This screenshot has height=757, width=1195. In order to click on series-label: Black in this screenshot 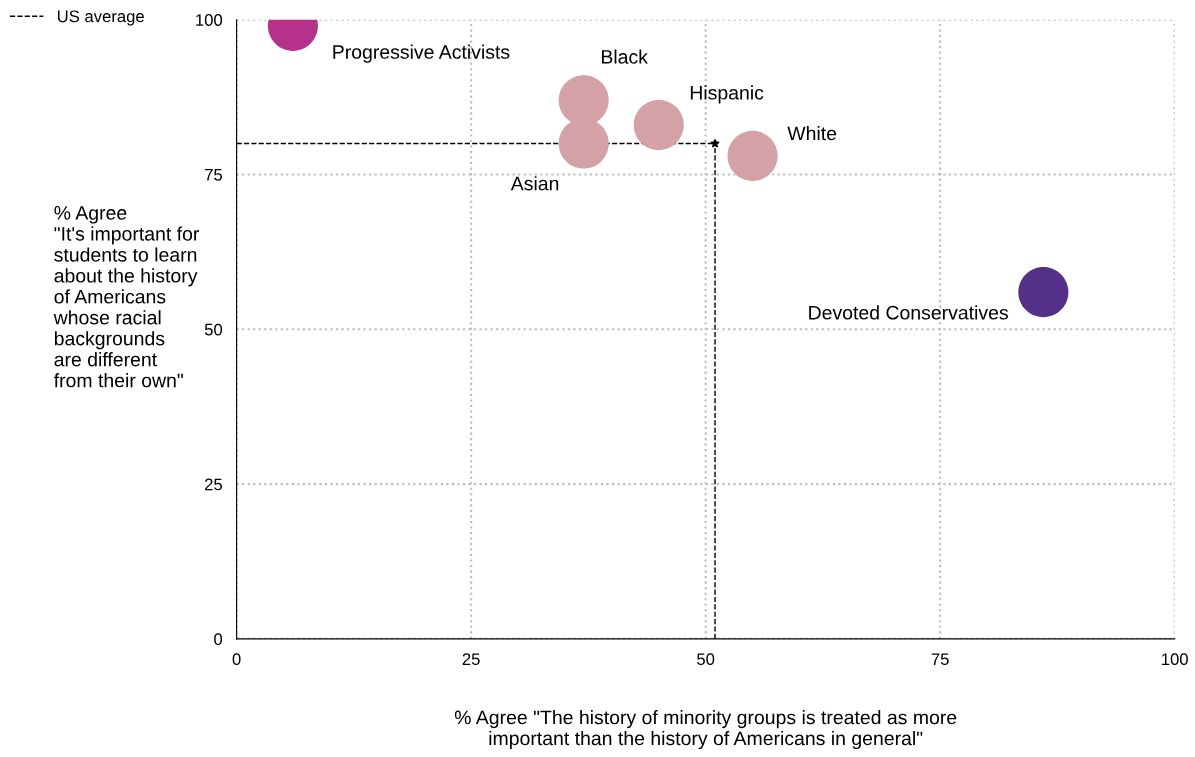, I will do `click(624, 56)`.